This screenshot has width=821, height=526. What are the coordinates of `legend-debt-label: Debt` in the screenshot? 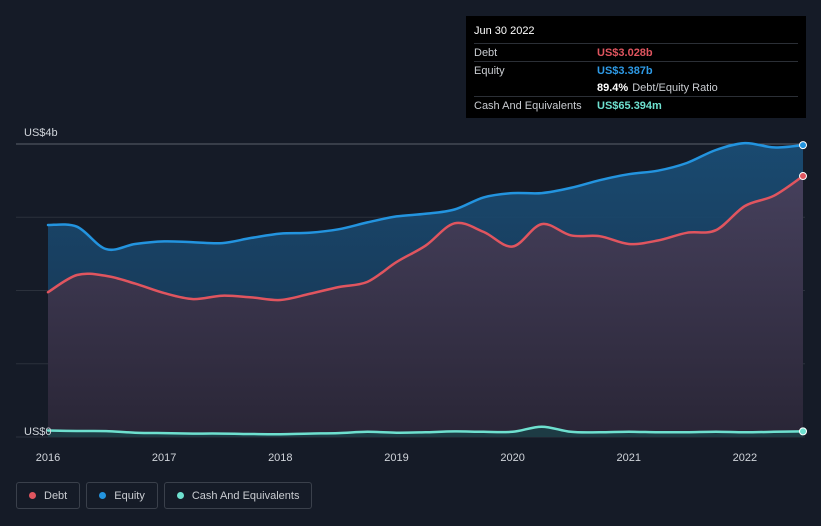 It's located at (56, 495).